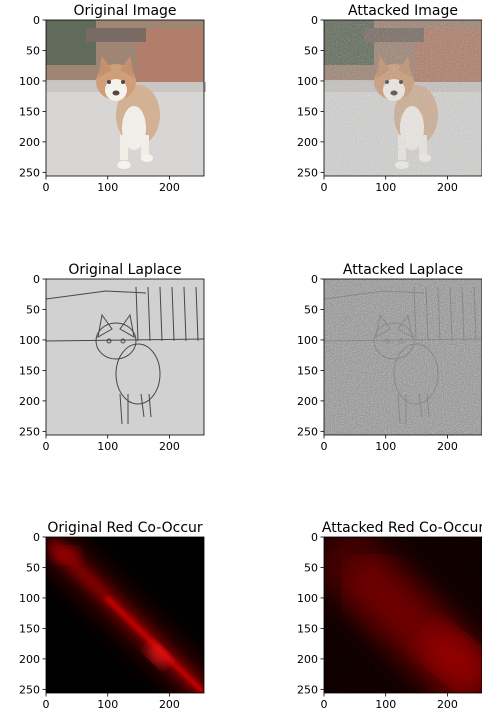 The width and height of the screenshot is (482, 717). I want to click on subplot-3: Original Laplace 0 100 200 0 50 100 150 200 250, so click(112, 357).